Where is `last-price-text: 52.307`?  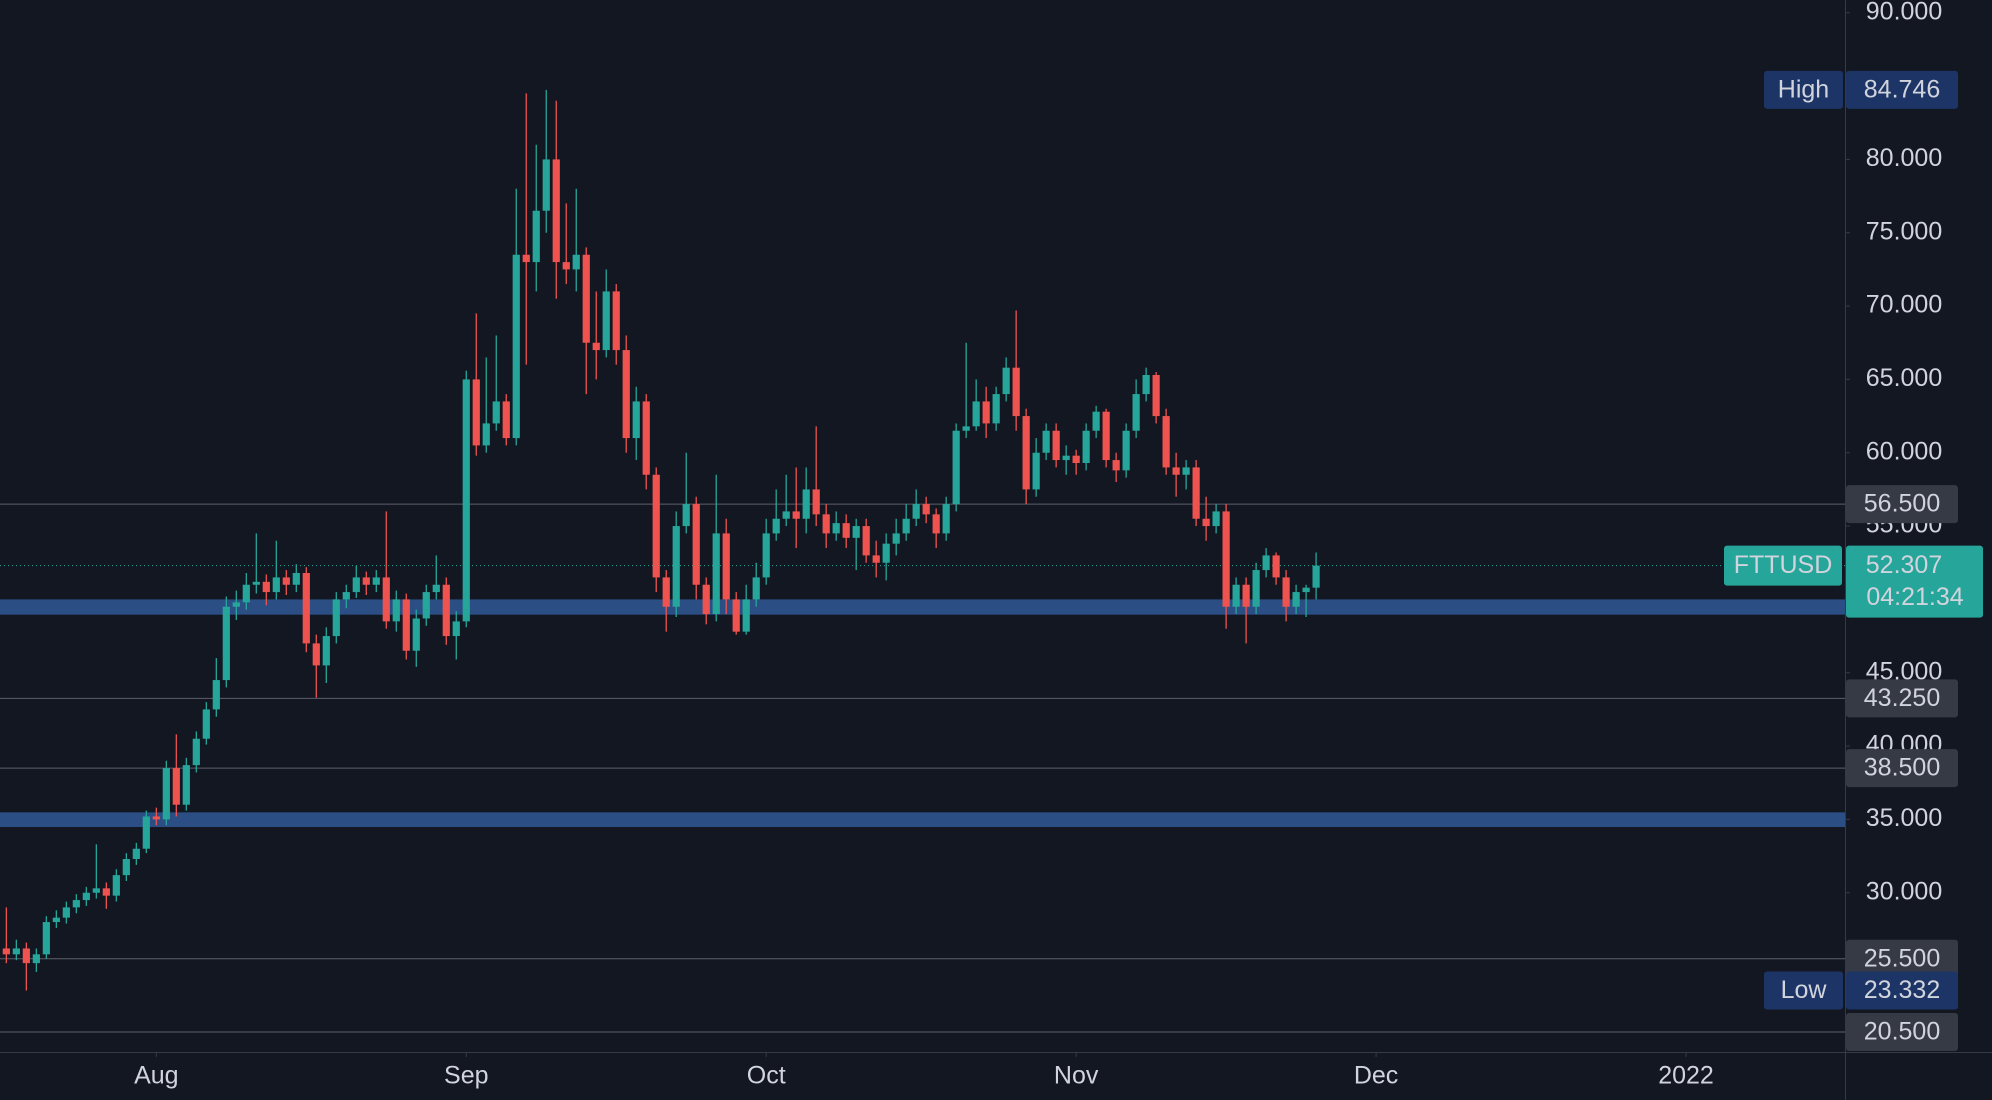
last-price-text: 52.307 is located at coordinates (1904, 565).